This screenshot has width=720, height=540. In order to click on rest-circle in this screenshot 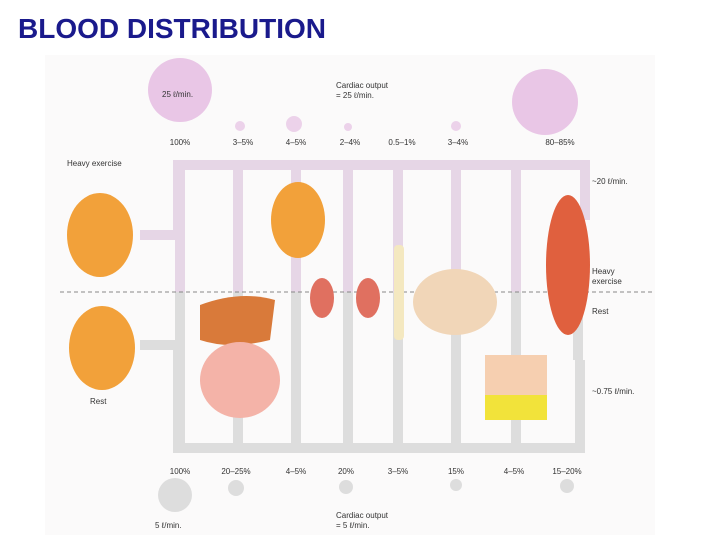, I will do `click(175, 495)`.